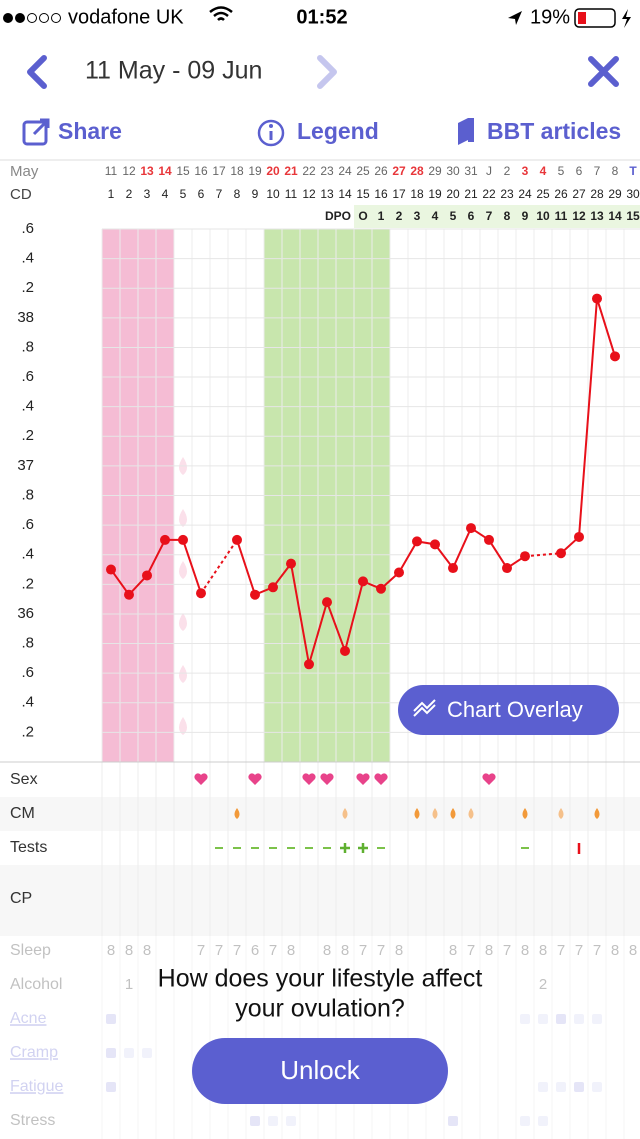 The height and width of the screenshot is (1139, 640). What do you see at coordinates (24, 779) in the screenshot?
I see `row-label: Sex` at bounding box center [24, 779].